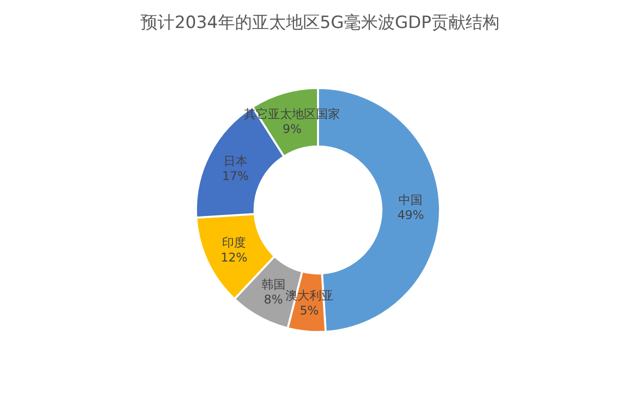 This screenshot has width=640, height=400. I want to click on data-label: 17%, so click(235, 175).